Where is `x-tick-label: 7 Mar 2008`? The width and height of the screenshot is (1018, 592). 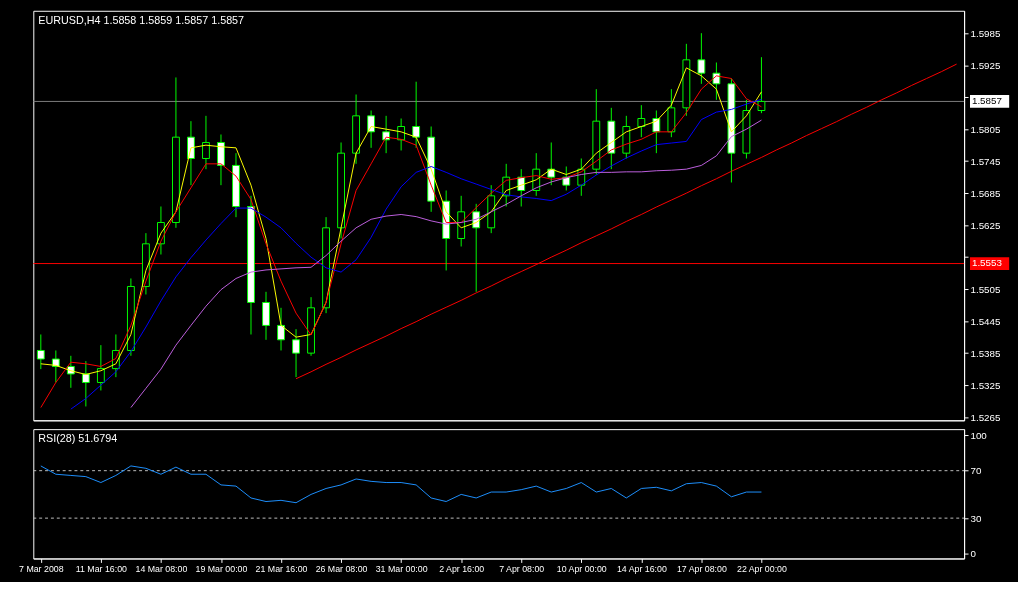
x-tick-label: 7 Mar 2008 is located at coordinates (41, 568).